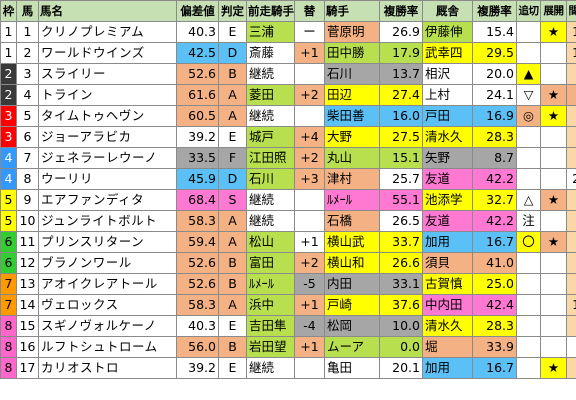 The height and width of the screenshot is (400, 576). What do you see at coordinates (27, 53) in the screenshot?
I see `horse-number: 2` at bounding box center [27, 53].